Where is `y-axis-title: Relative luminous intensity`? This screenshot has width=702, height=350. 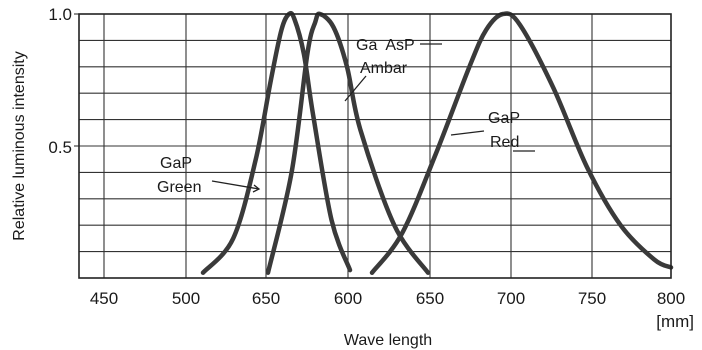
y-axis-title: Relative luminous intensity is located at coordinates (19, 145).